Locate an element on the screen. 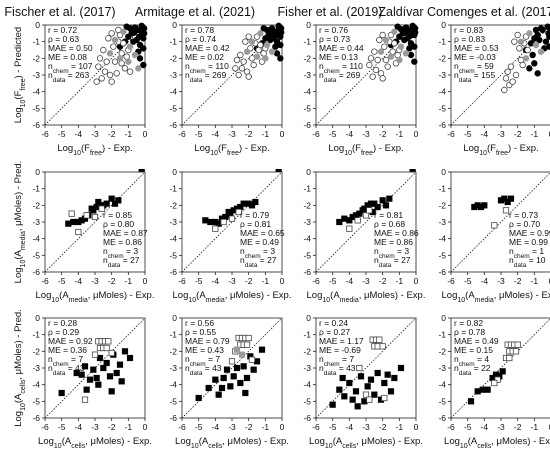 The width and height of the screenshot is (550, 463). stat-line: ρ = 0.70 is located at coordinates (524, 224).